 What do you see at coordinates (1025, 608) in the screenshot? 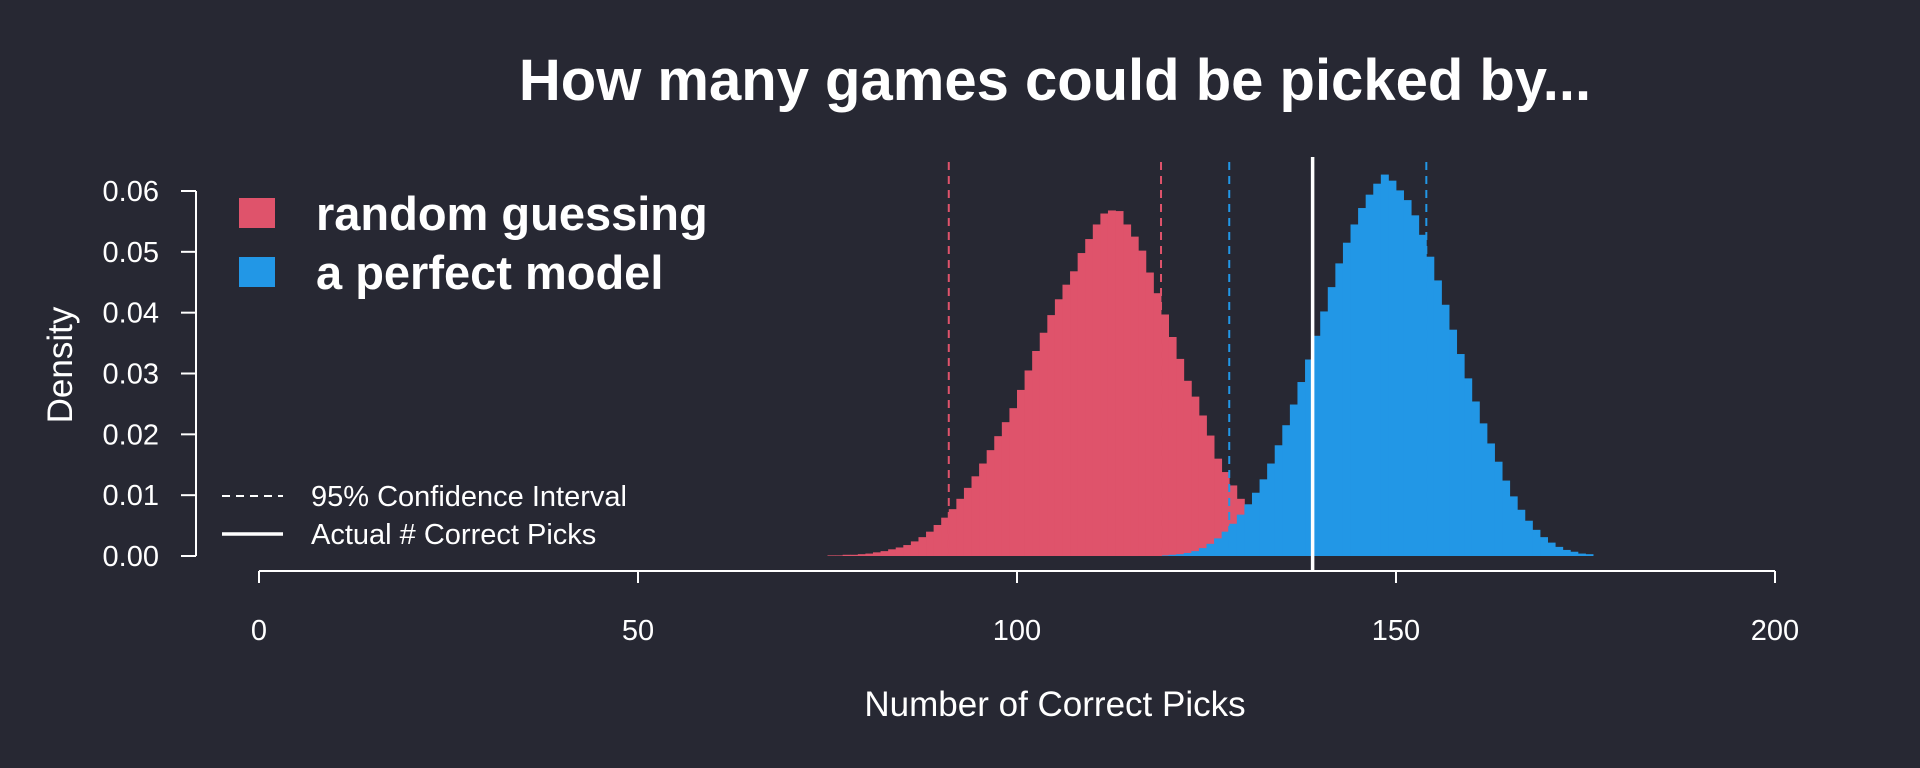
I see `x-axis: 0 50 100 150 200` at bounding box center [1025, 608].